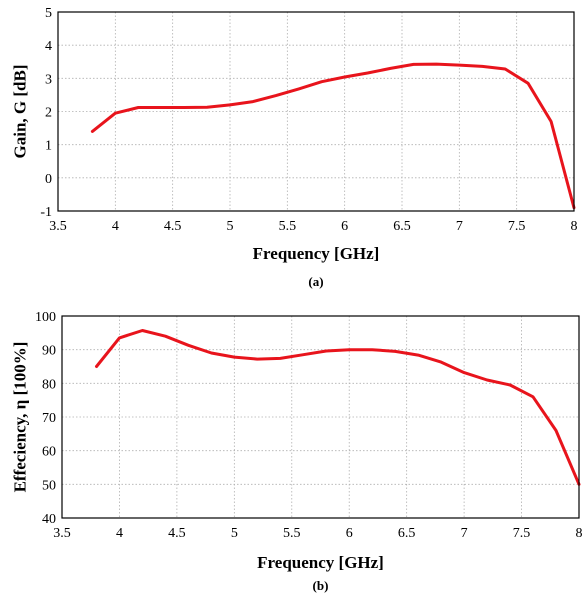 The width and height of the screenshot is (587, 598). Describe the element at coordinates (49, 485) in the screenshot. I see `efficiency-y-tick-label: 50` at that location.